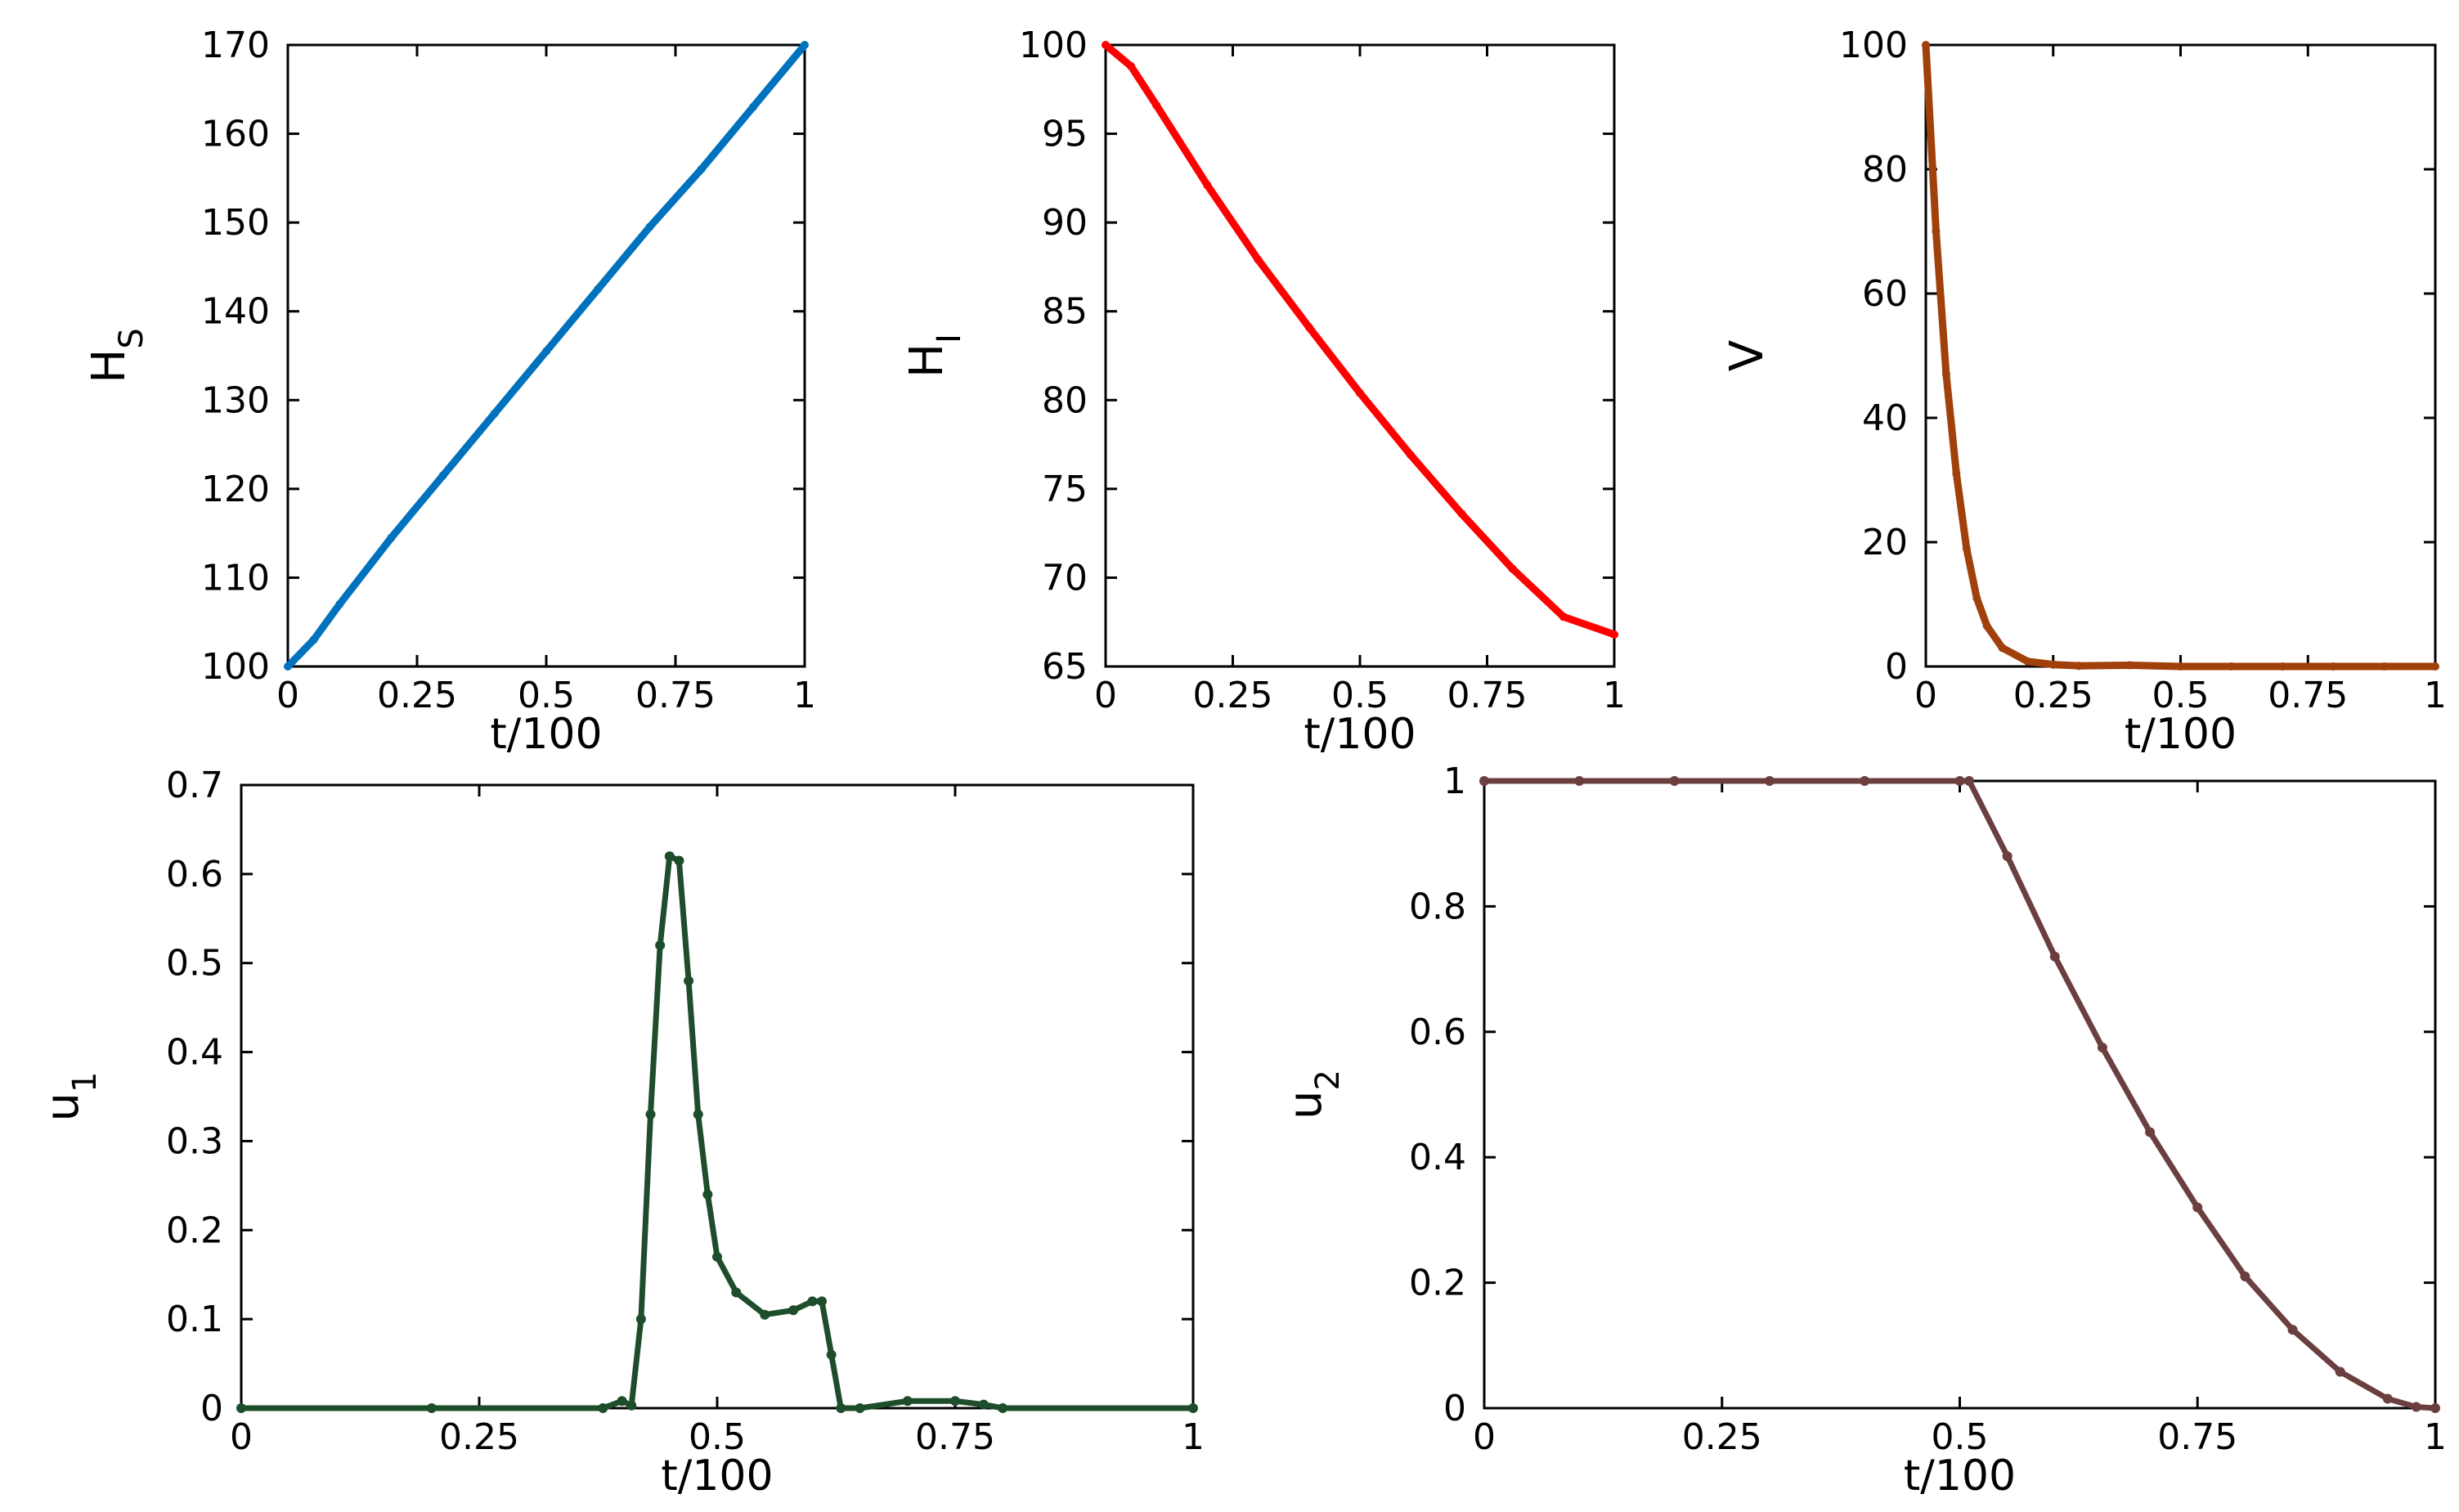 Image resolution: width=2459 pixels, height=1512 pixels. What do you see at coordinates (1065, 578) in the screenshot?
I see `hi-ytick-label: 70` at bounding box center [1065, 578].